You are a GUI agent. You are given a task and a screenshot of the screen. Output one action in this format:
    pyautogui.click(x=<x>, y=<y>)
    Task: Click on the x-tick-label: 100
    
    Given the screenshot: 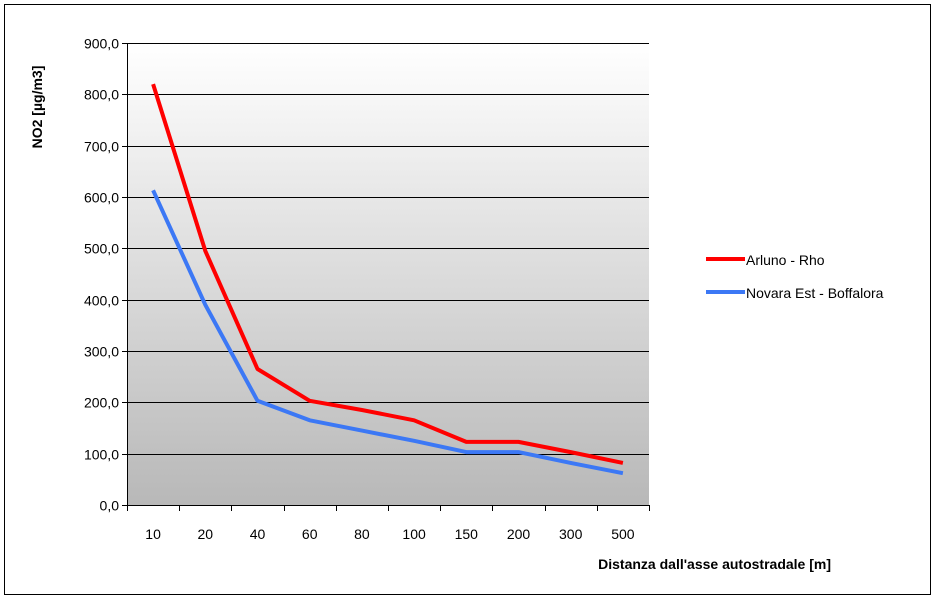 What is the action you would take?
    pyautogui.click(x=414, y=534)
    